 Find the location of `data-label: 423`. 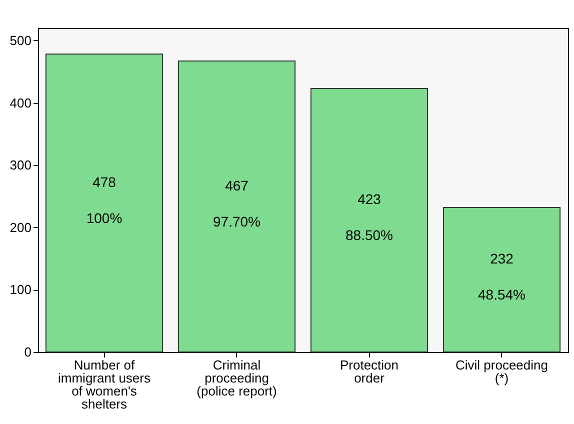

data-label: 423 is located at coordinates (370, 199).